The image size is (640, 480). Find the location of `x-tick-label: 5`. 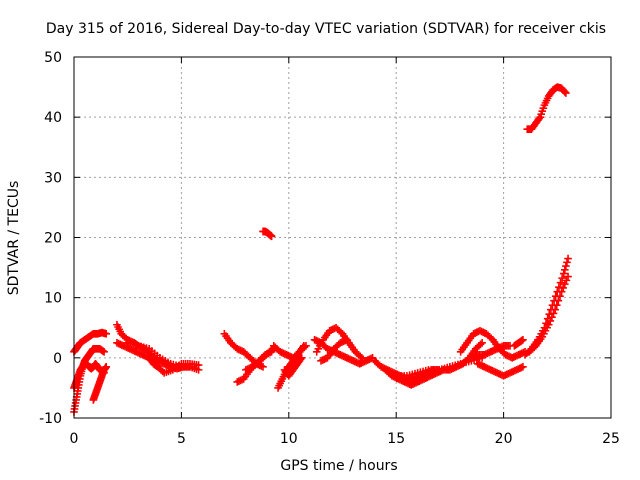

x-tick-label: 5 is located at coordinates (181, 439).